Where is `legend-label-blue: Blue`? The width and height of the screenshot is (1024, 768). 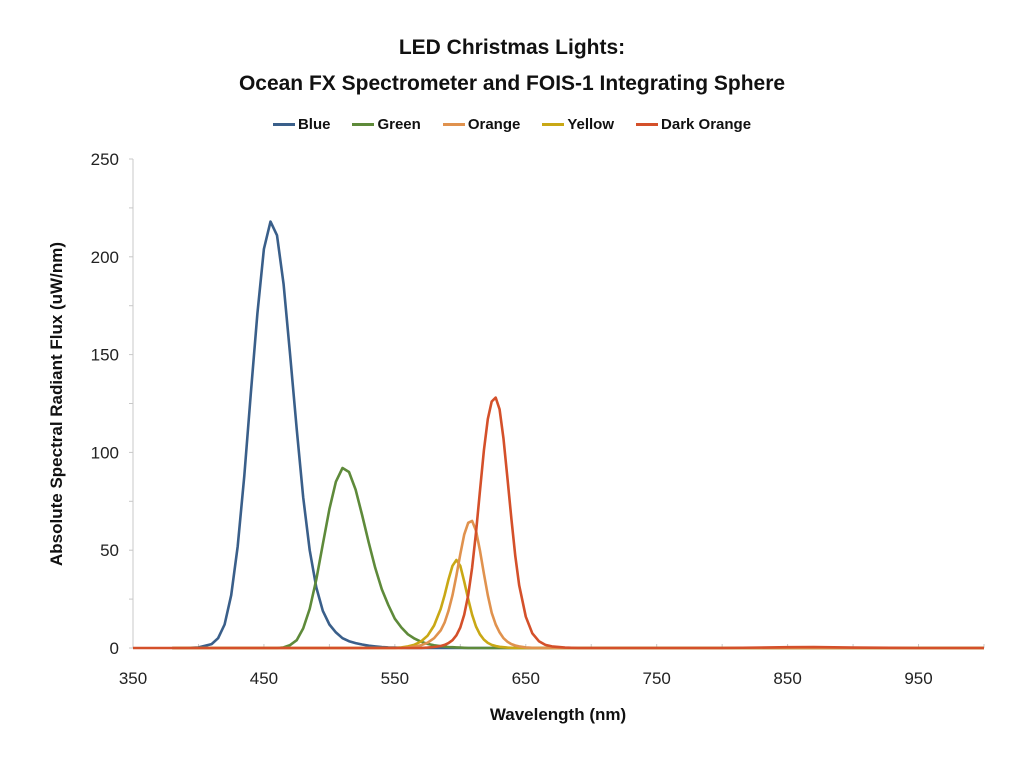
legend-label-blue: Blue is located at coordinates (314, 124).